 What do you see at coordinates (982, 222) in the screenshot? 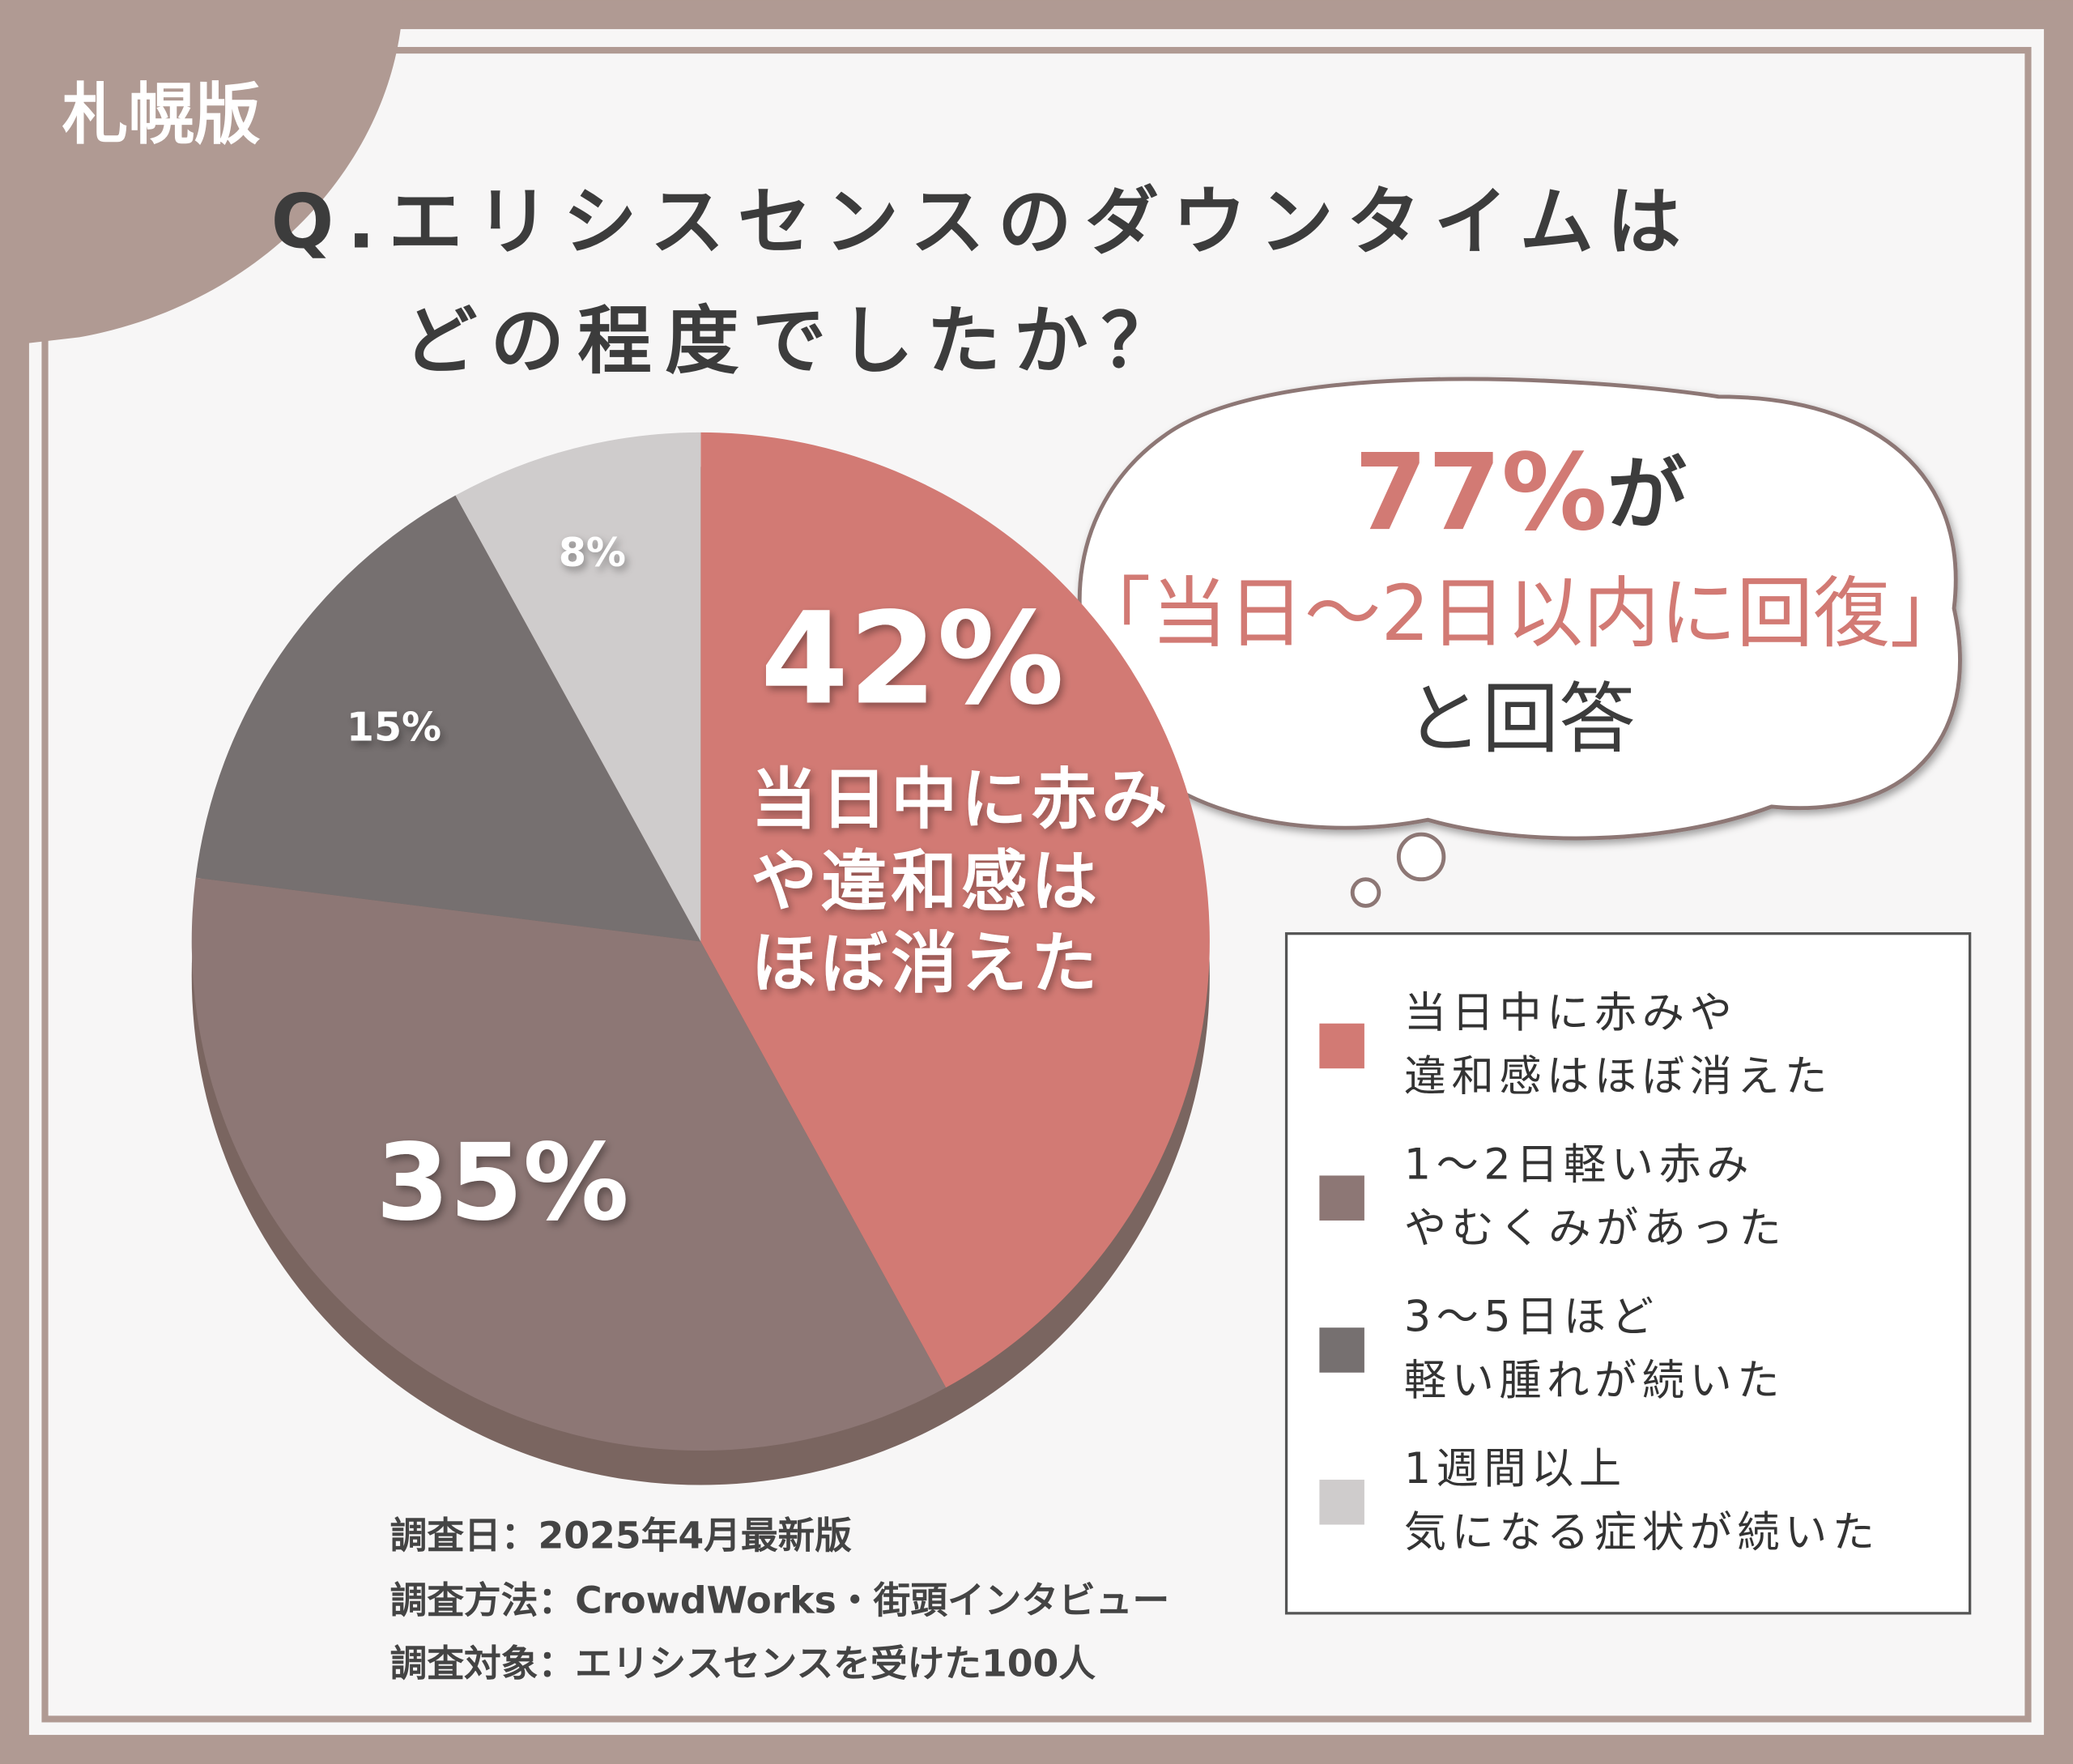
I see `chart-title: Q.エリシスセンスのダウンタイムは` at bounding box center [982, 222].